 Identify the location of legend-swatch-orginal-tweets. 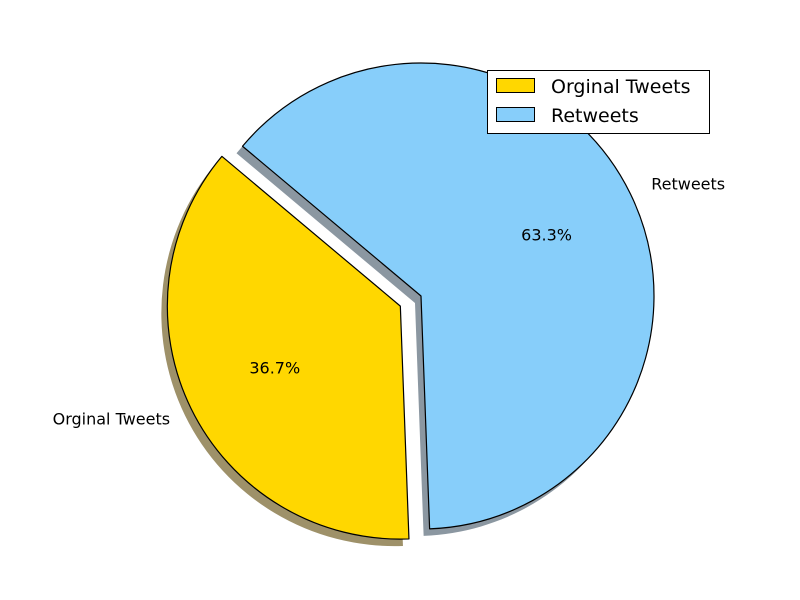
(515, 85).